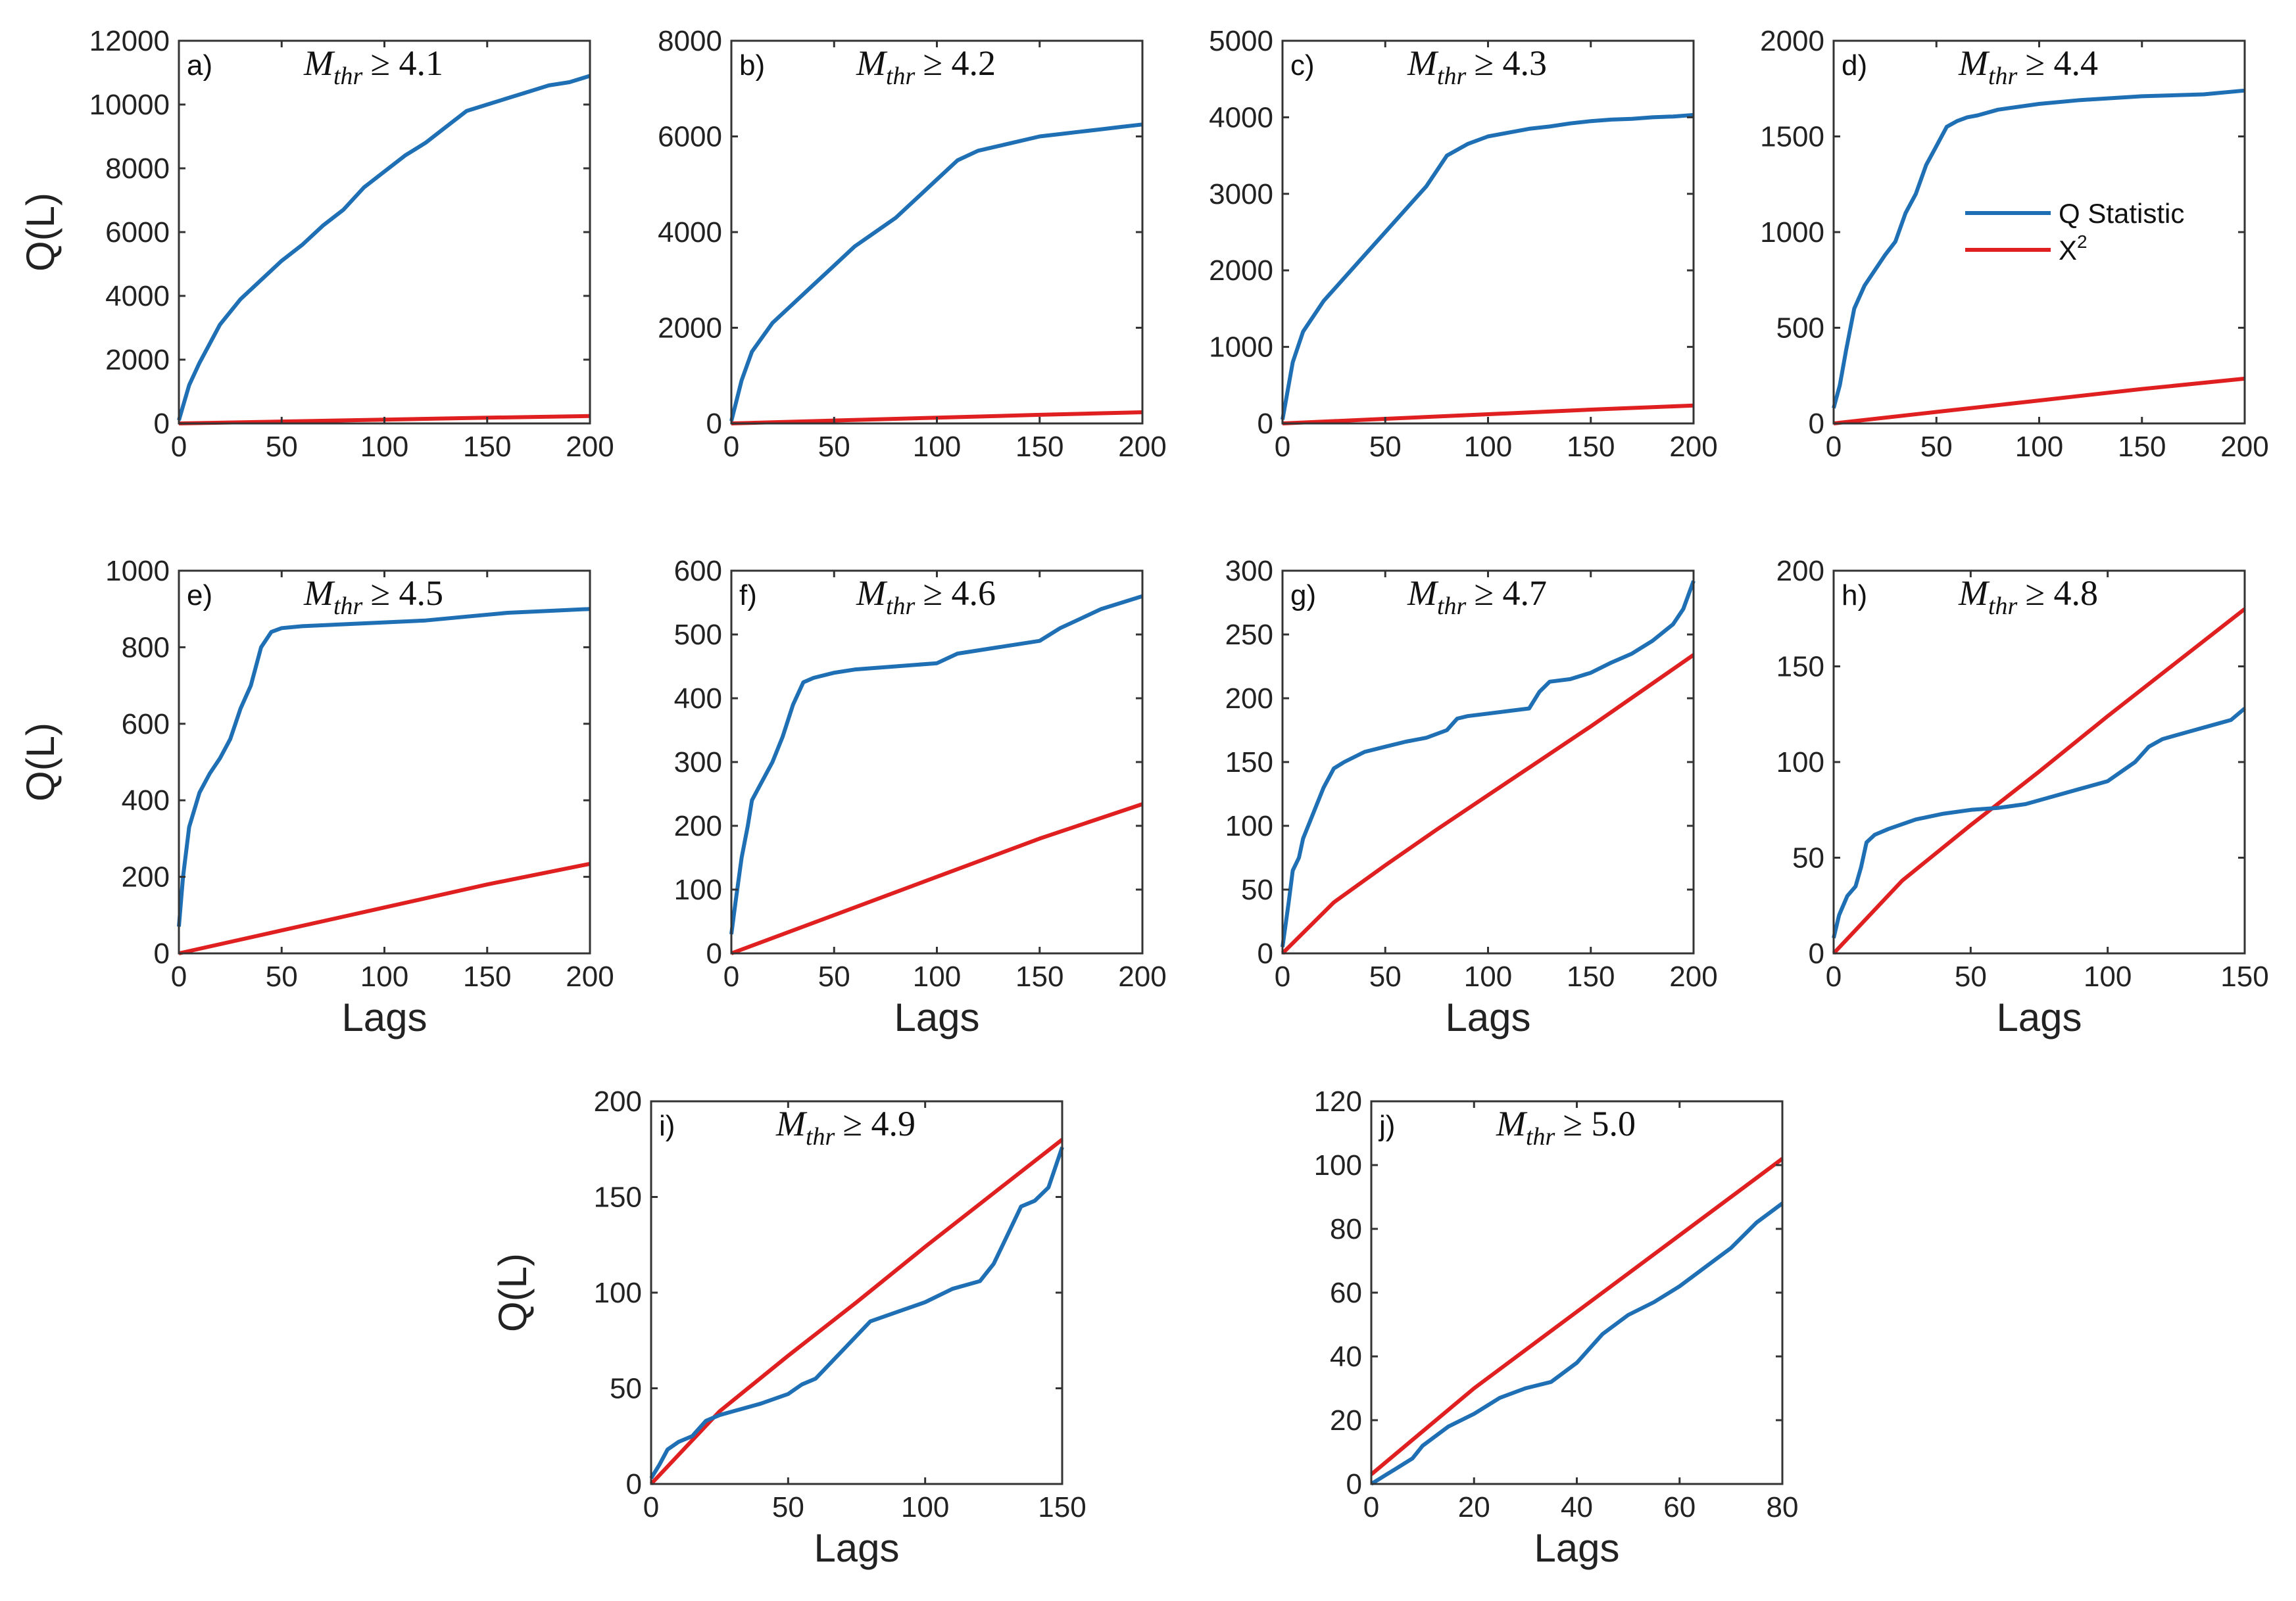 This screenshot has height=1601, width=2296. What do you see at coordinates (1783, 1507) in the screenshot?
I see `x-tick-label: 80` at bounding box center [1783, 1507].